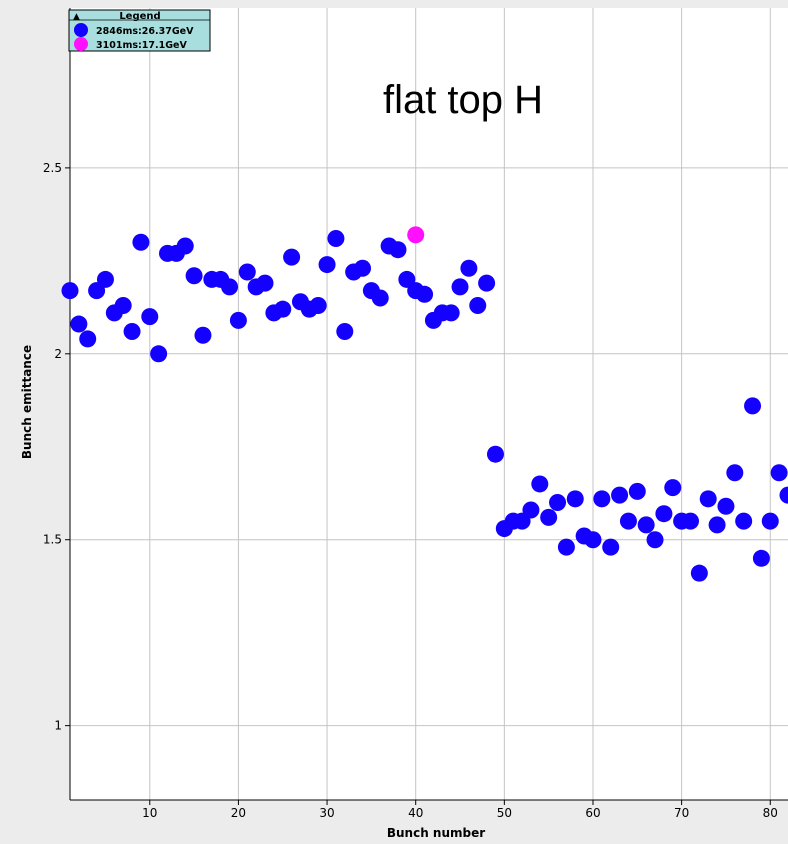 Image resolution: width=788 pixels, height=844 pixels. I want to click on x-tick-label: 10, so click(149, 813).